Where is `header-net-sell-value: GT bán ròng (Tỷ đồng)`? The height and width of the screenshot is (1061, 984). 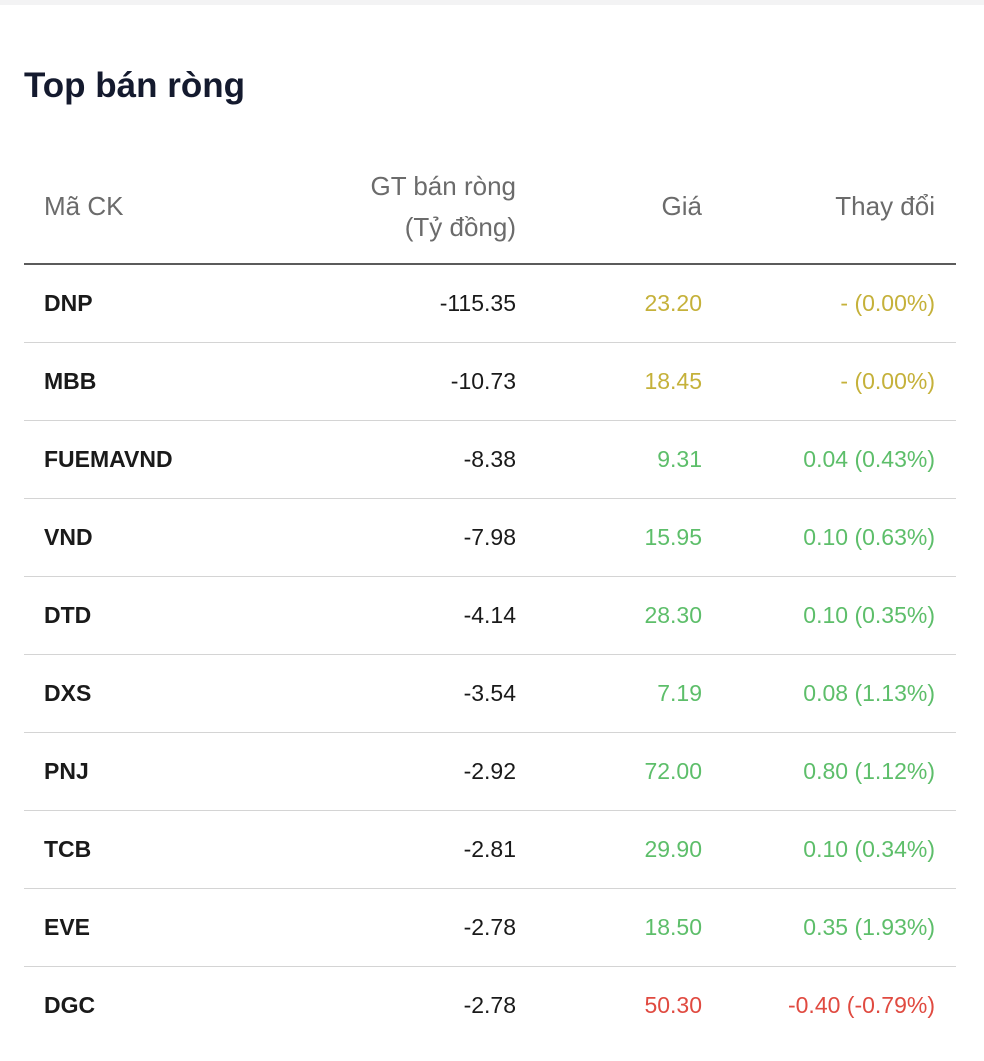 header-net-sell-value: GT bán ròng (Tỷ đồng) is located at coordinates (406, 207).